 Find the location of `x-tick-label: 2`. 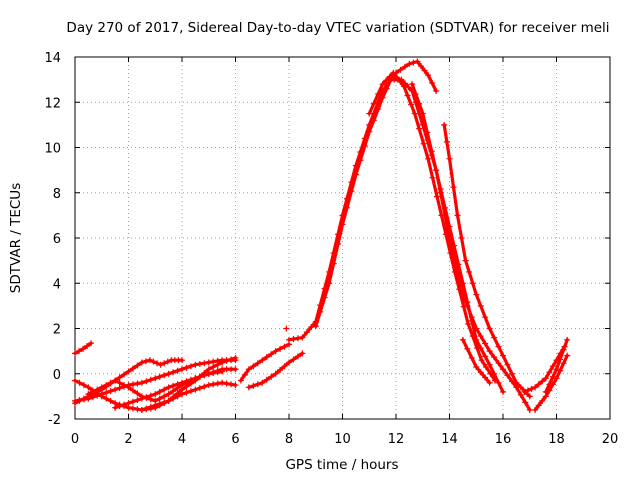

x-tick-label: 2 is located at coordinates (128, 439).